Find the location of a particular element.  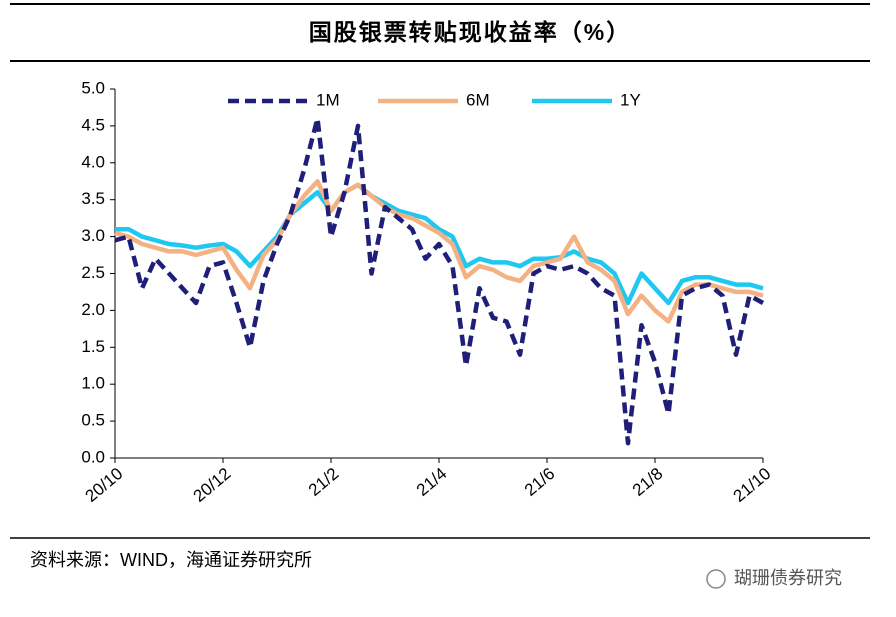

y-tick-label: 3.0 is located at coordinates (93, 235).